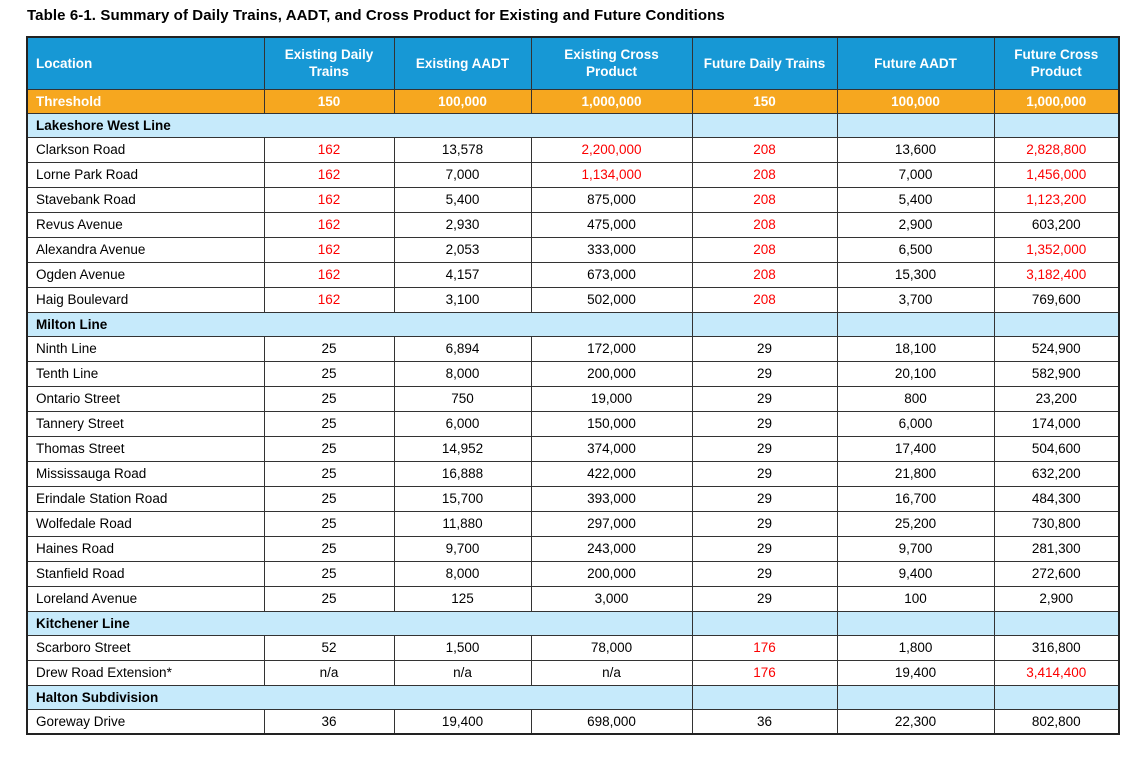 The width and height of the screenshot is (1145, 774). I want to click on section-row-lakeshore-west-line: Lakeshore West Line, so click(573, 125).